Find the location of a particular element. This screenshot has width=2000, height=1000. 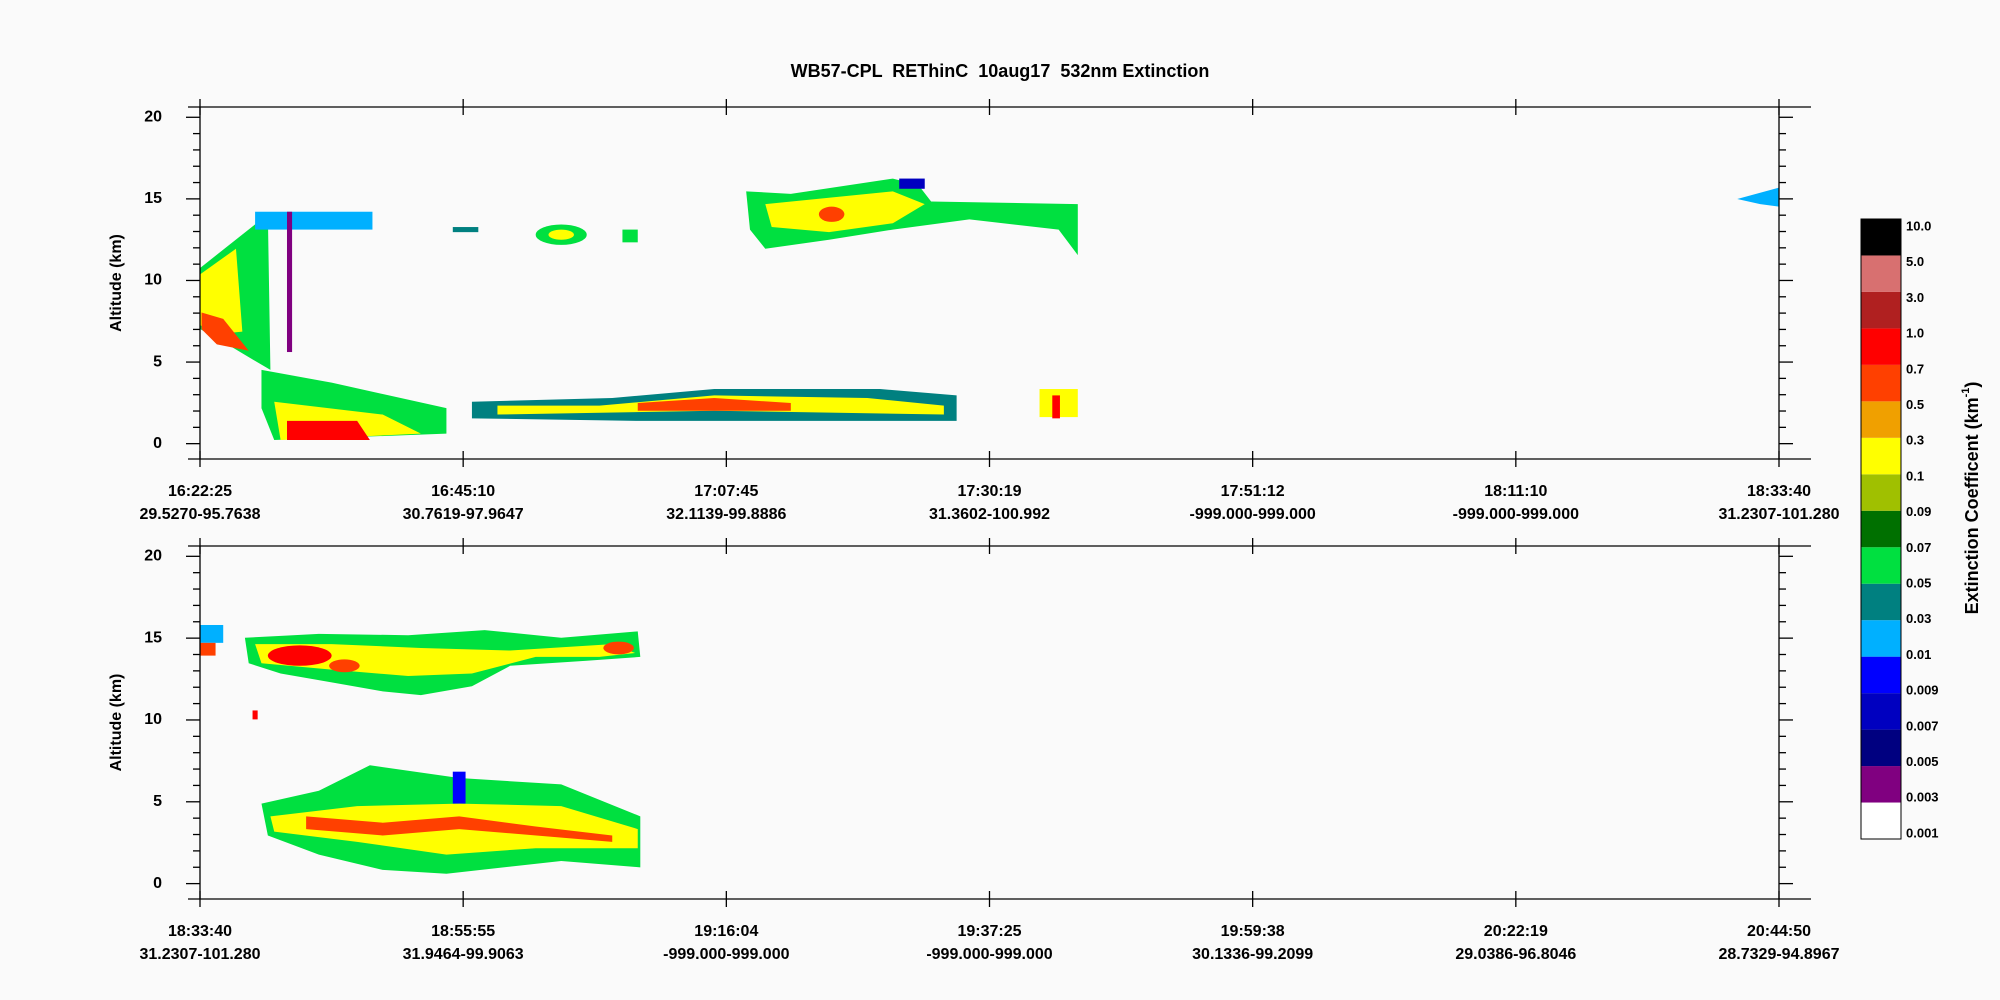

colorbar-tick-label: 0.03 is located at coordinates (1918, 618).